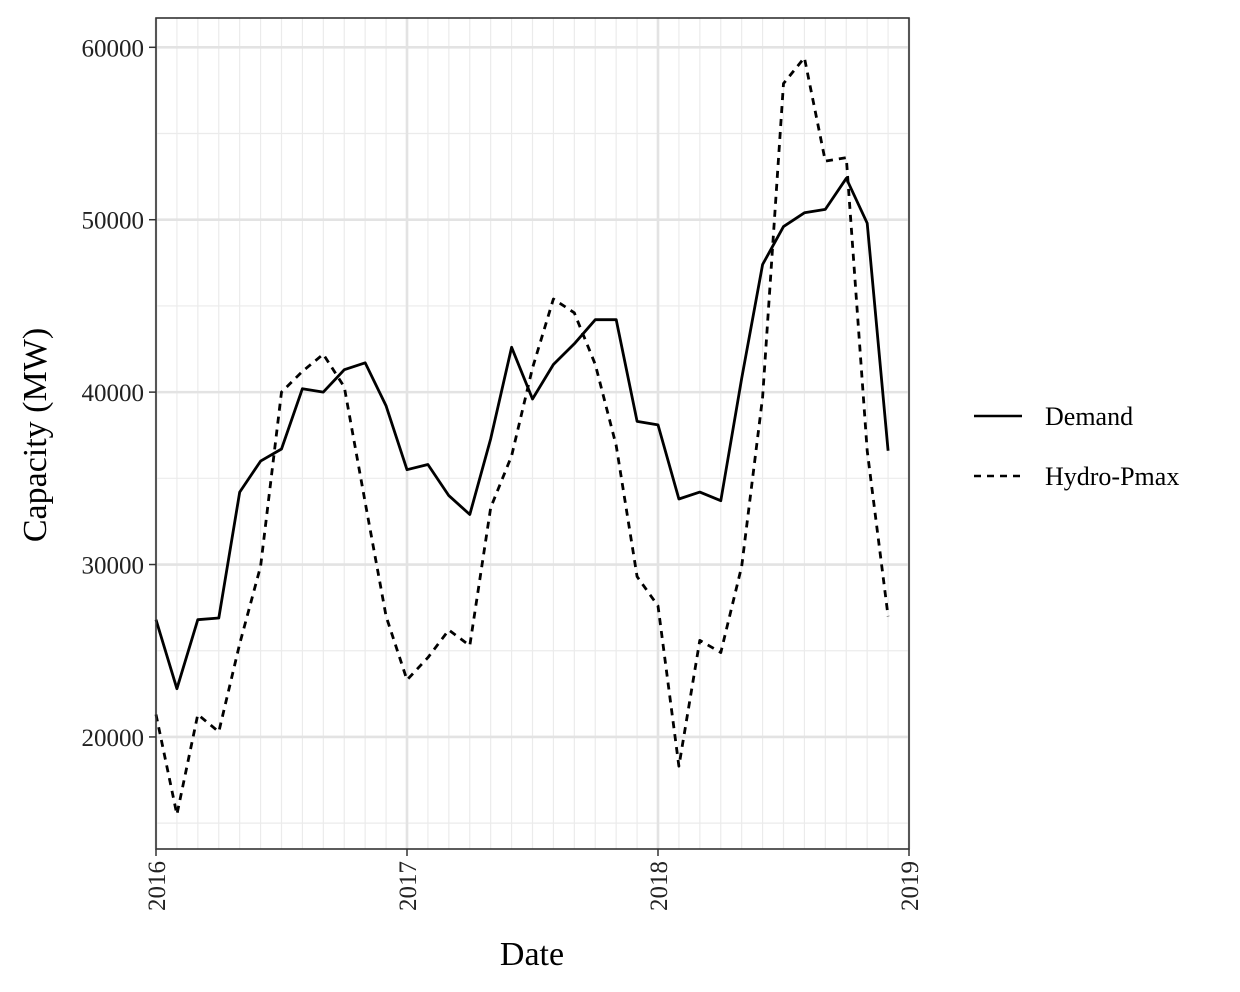  I want to click on y-tick-label: 40000, so click(113, 393).